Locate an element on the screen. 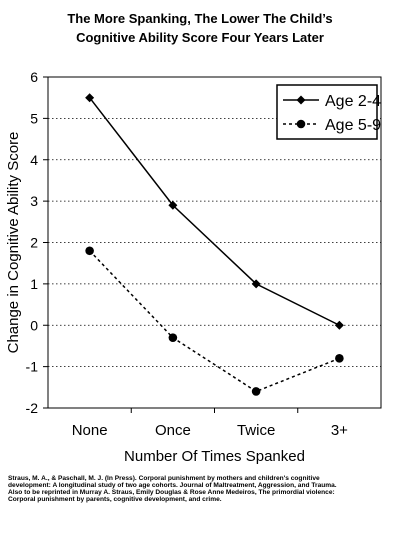 This screenshot has height=533, width=400. legend-label-2: Age 5-9 is located at coordinates (353, 125).